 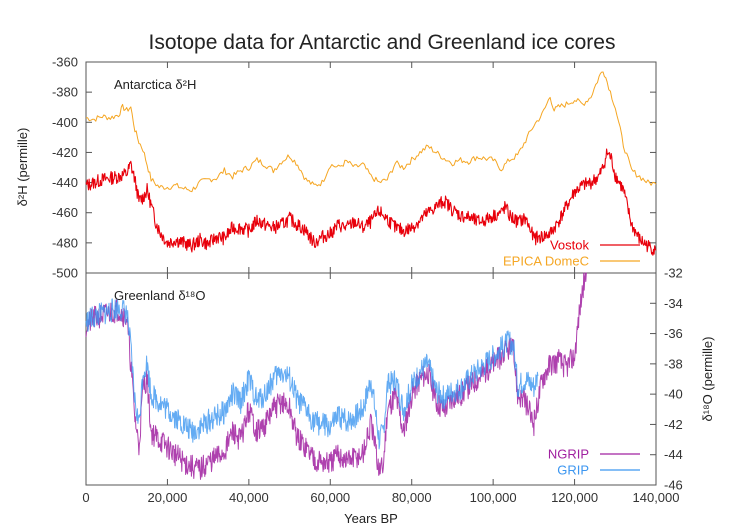 What do you see at coordinates (493, 497) in the screenshot?
I see `x-tick-label: 100,000` at bounding box center [493, 497].